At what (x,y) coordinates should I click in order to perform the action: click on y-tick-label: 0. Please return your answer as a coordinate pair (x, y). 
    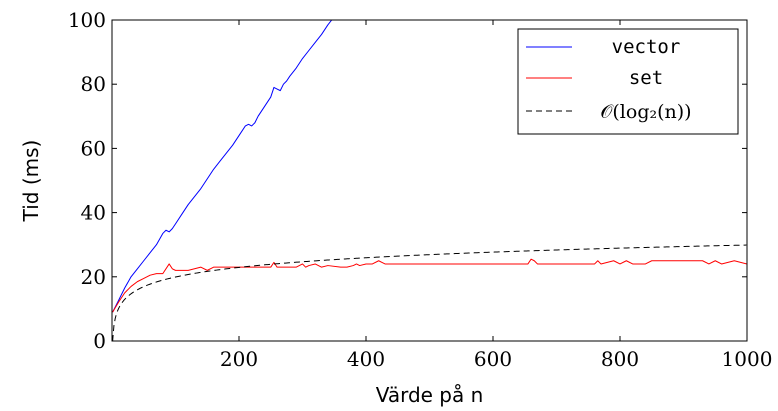
    Looking at the image, I should click on (99, 341).